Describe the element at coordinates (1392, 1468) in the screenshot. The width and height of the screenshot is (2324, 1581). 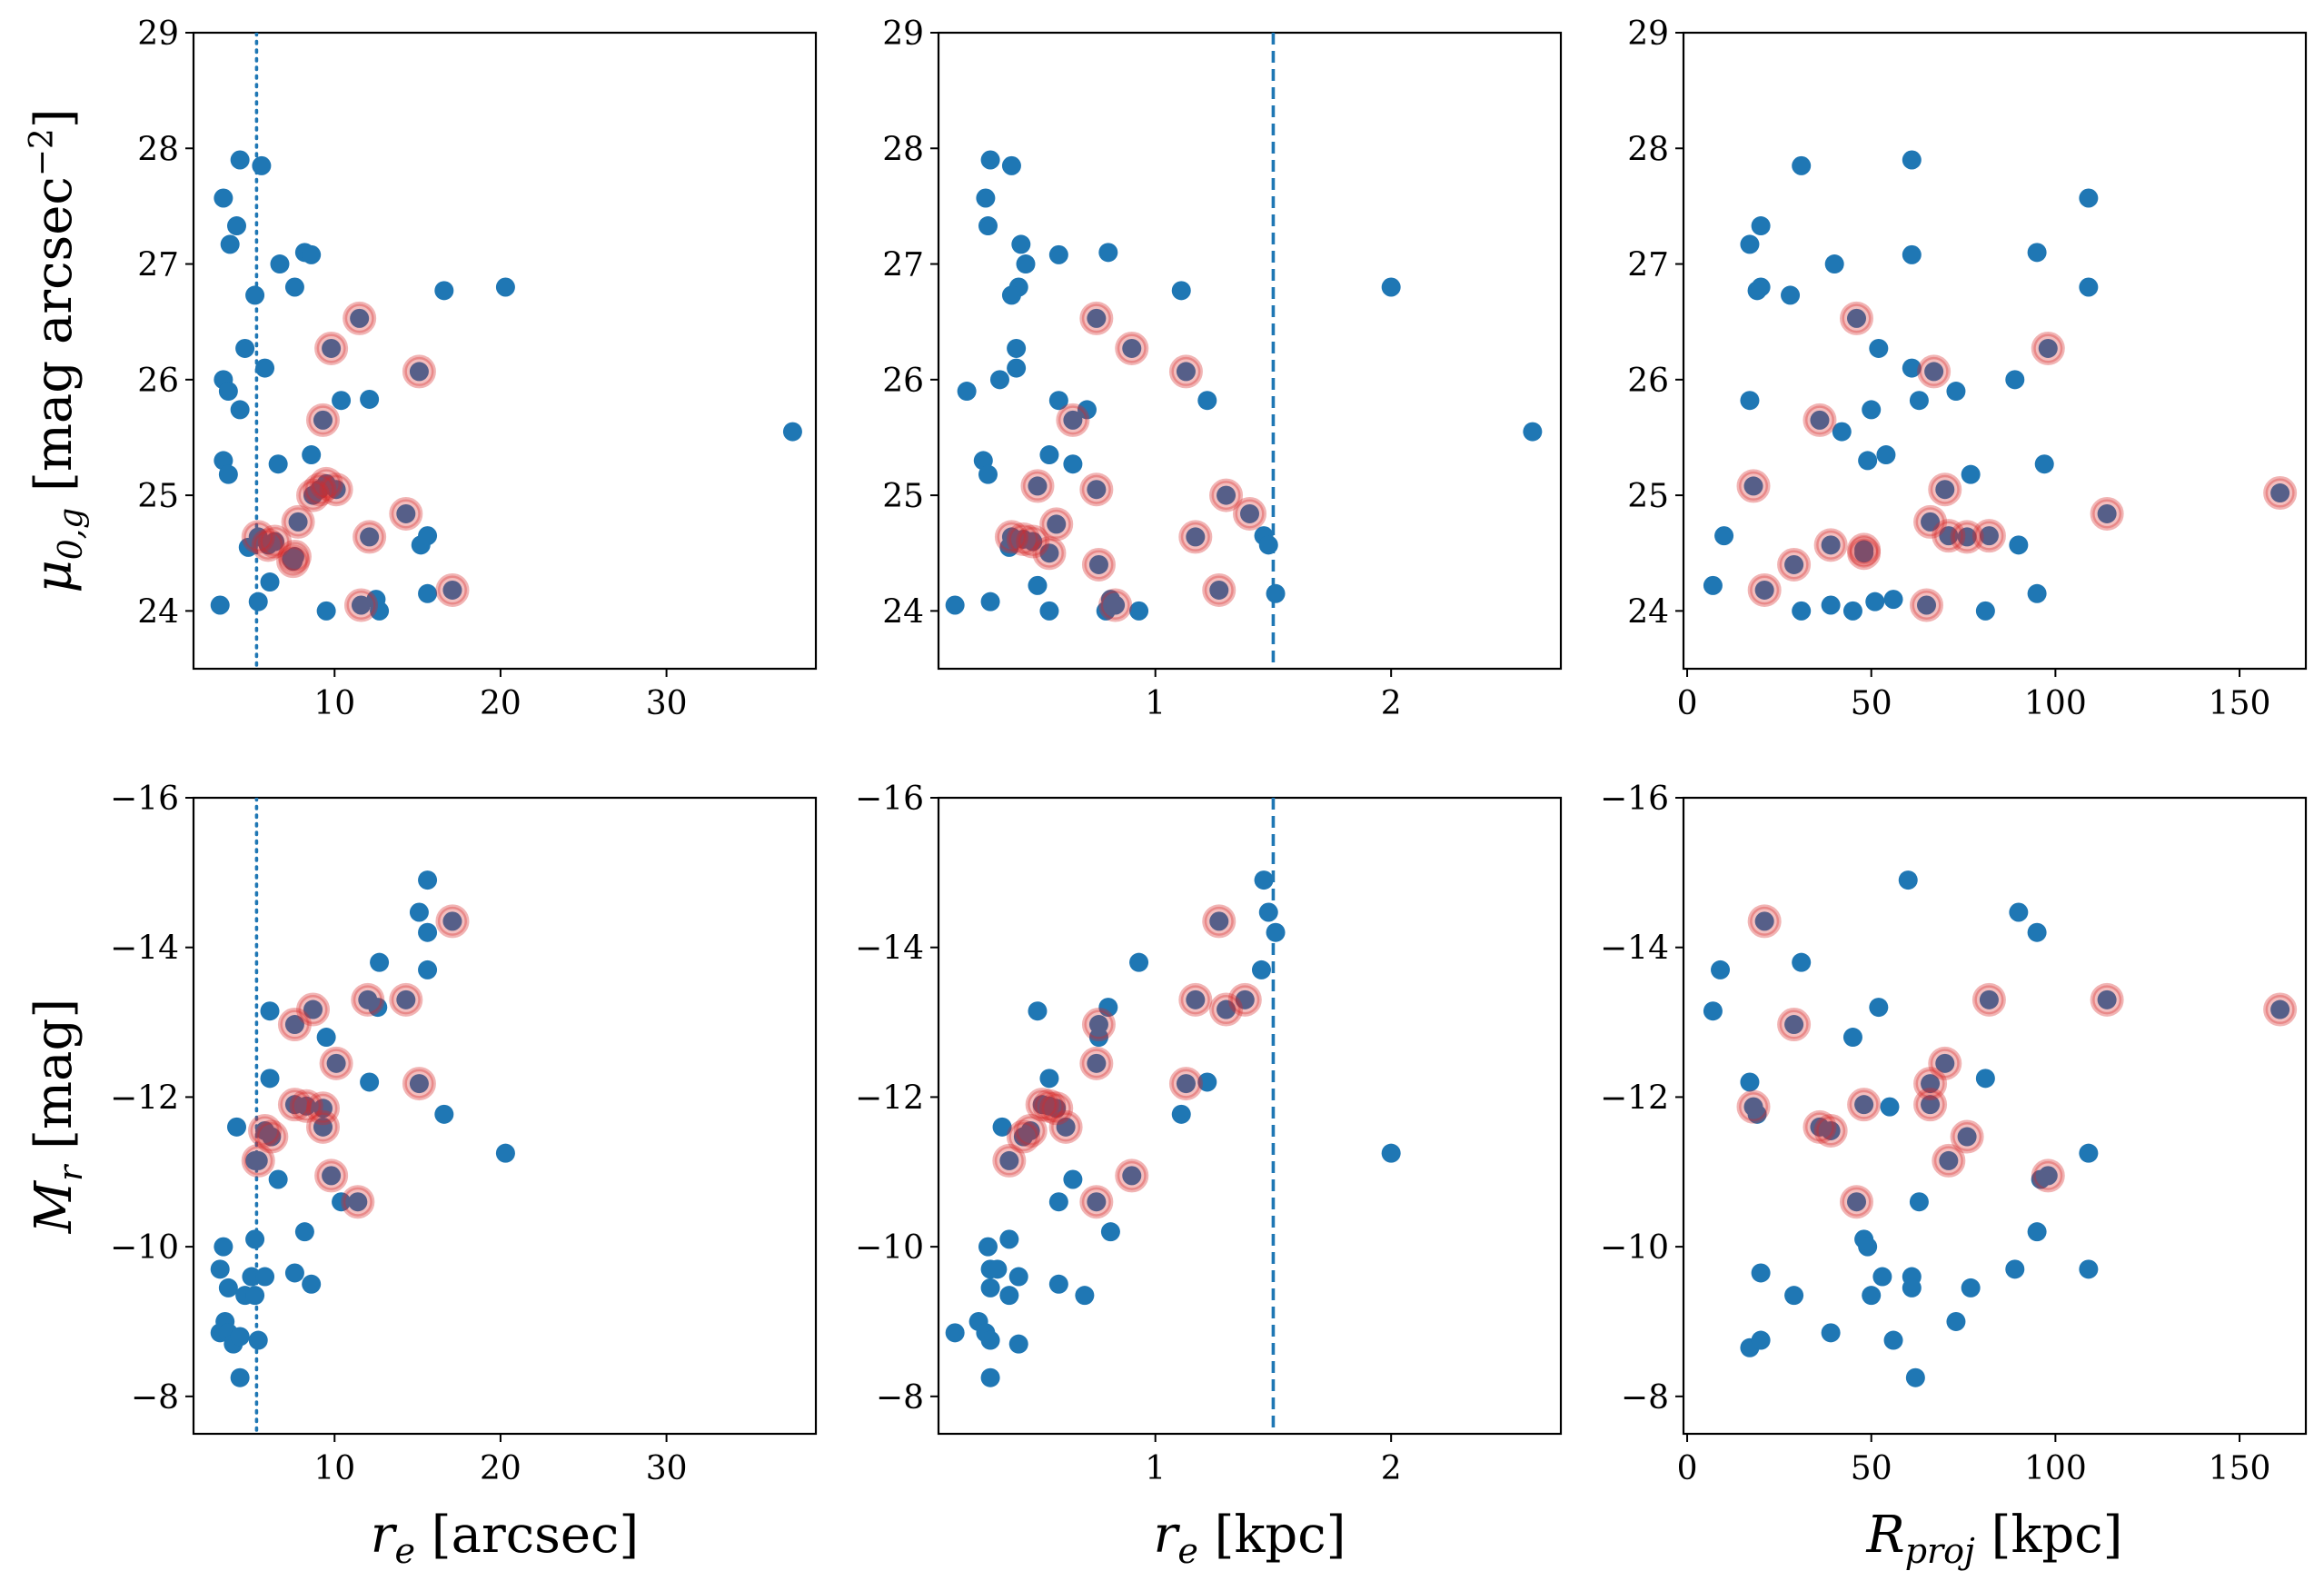
I see `x-tick-label: 2` at that location.